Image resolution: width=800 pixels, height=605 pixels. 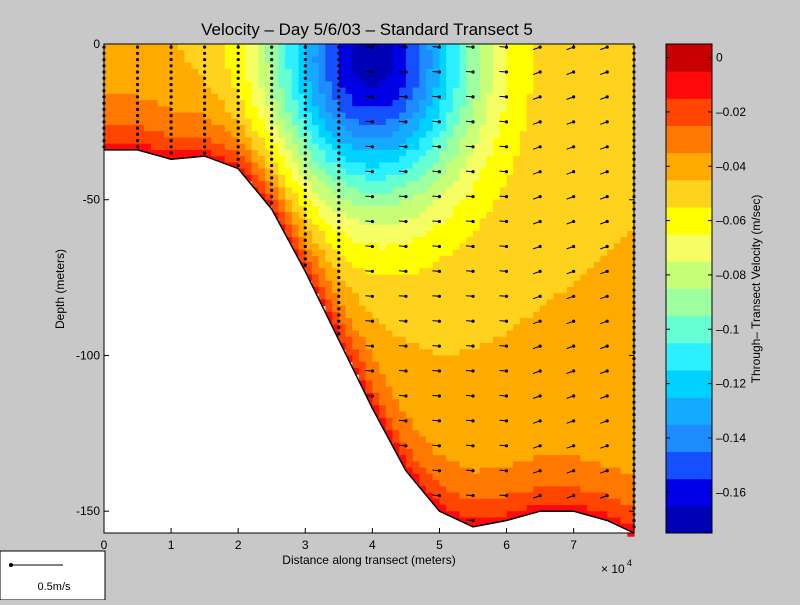 What do you see at coordinates (613, 569) in the screenshot?
I see `x-multiplier-base: × 10` at bounding box center [613, 569].